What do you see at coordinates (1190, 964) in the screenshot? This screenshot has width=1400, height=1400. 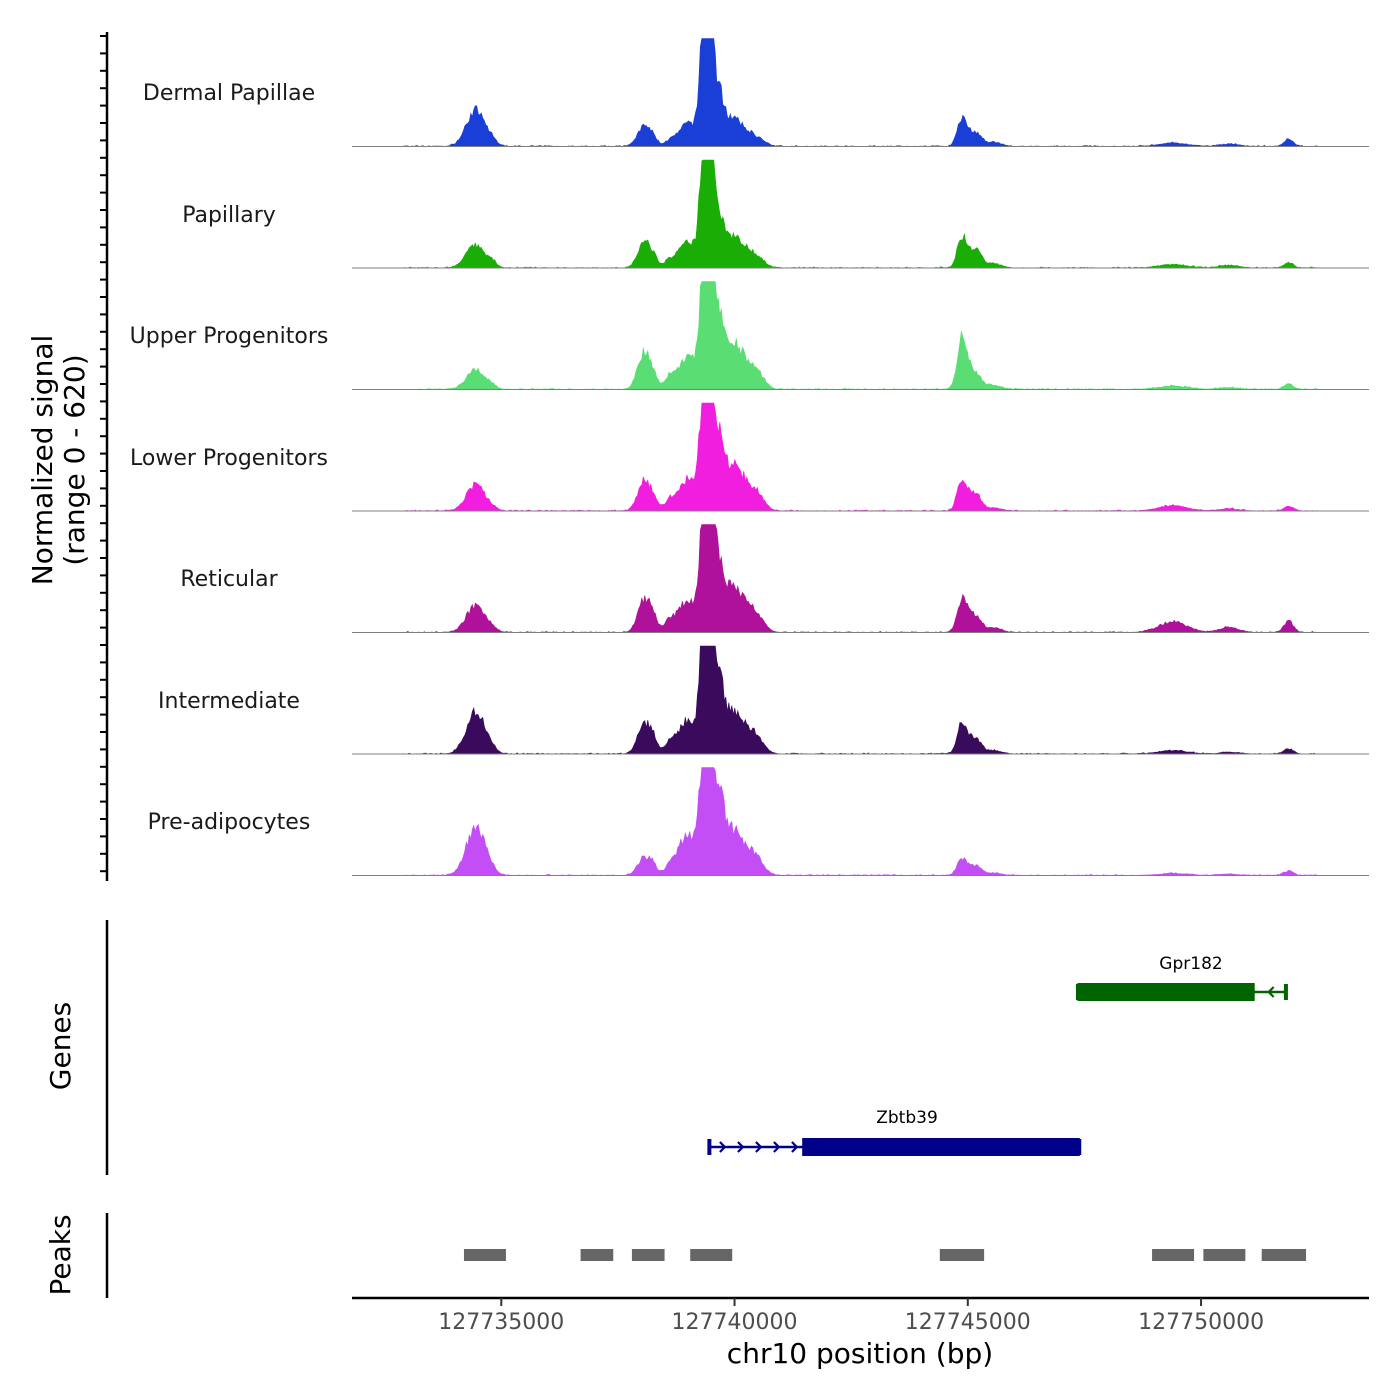 I see `gene-label-gpr182: Gpr182` at bounding box center [1190, 964].